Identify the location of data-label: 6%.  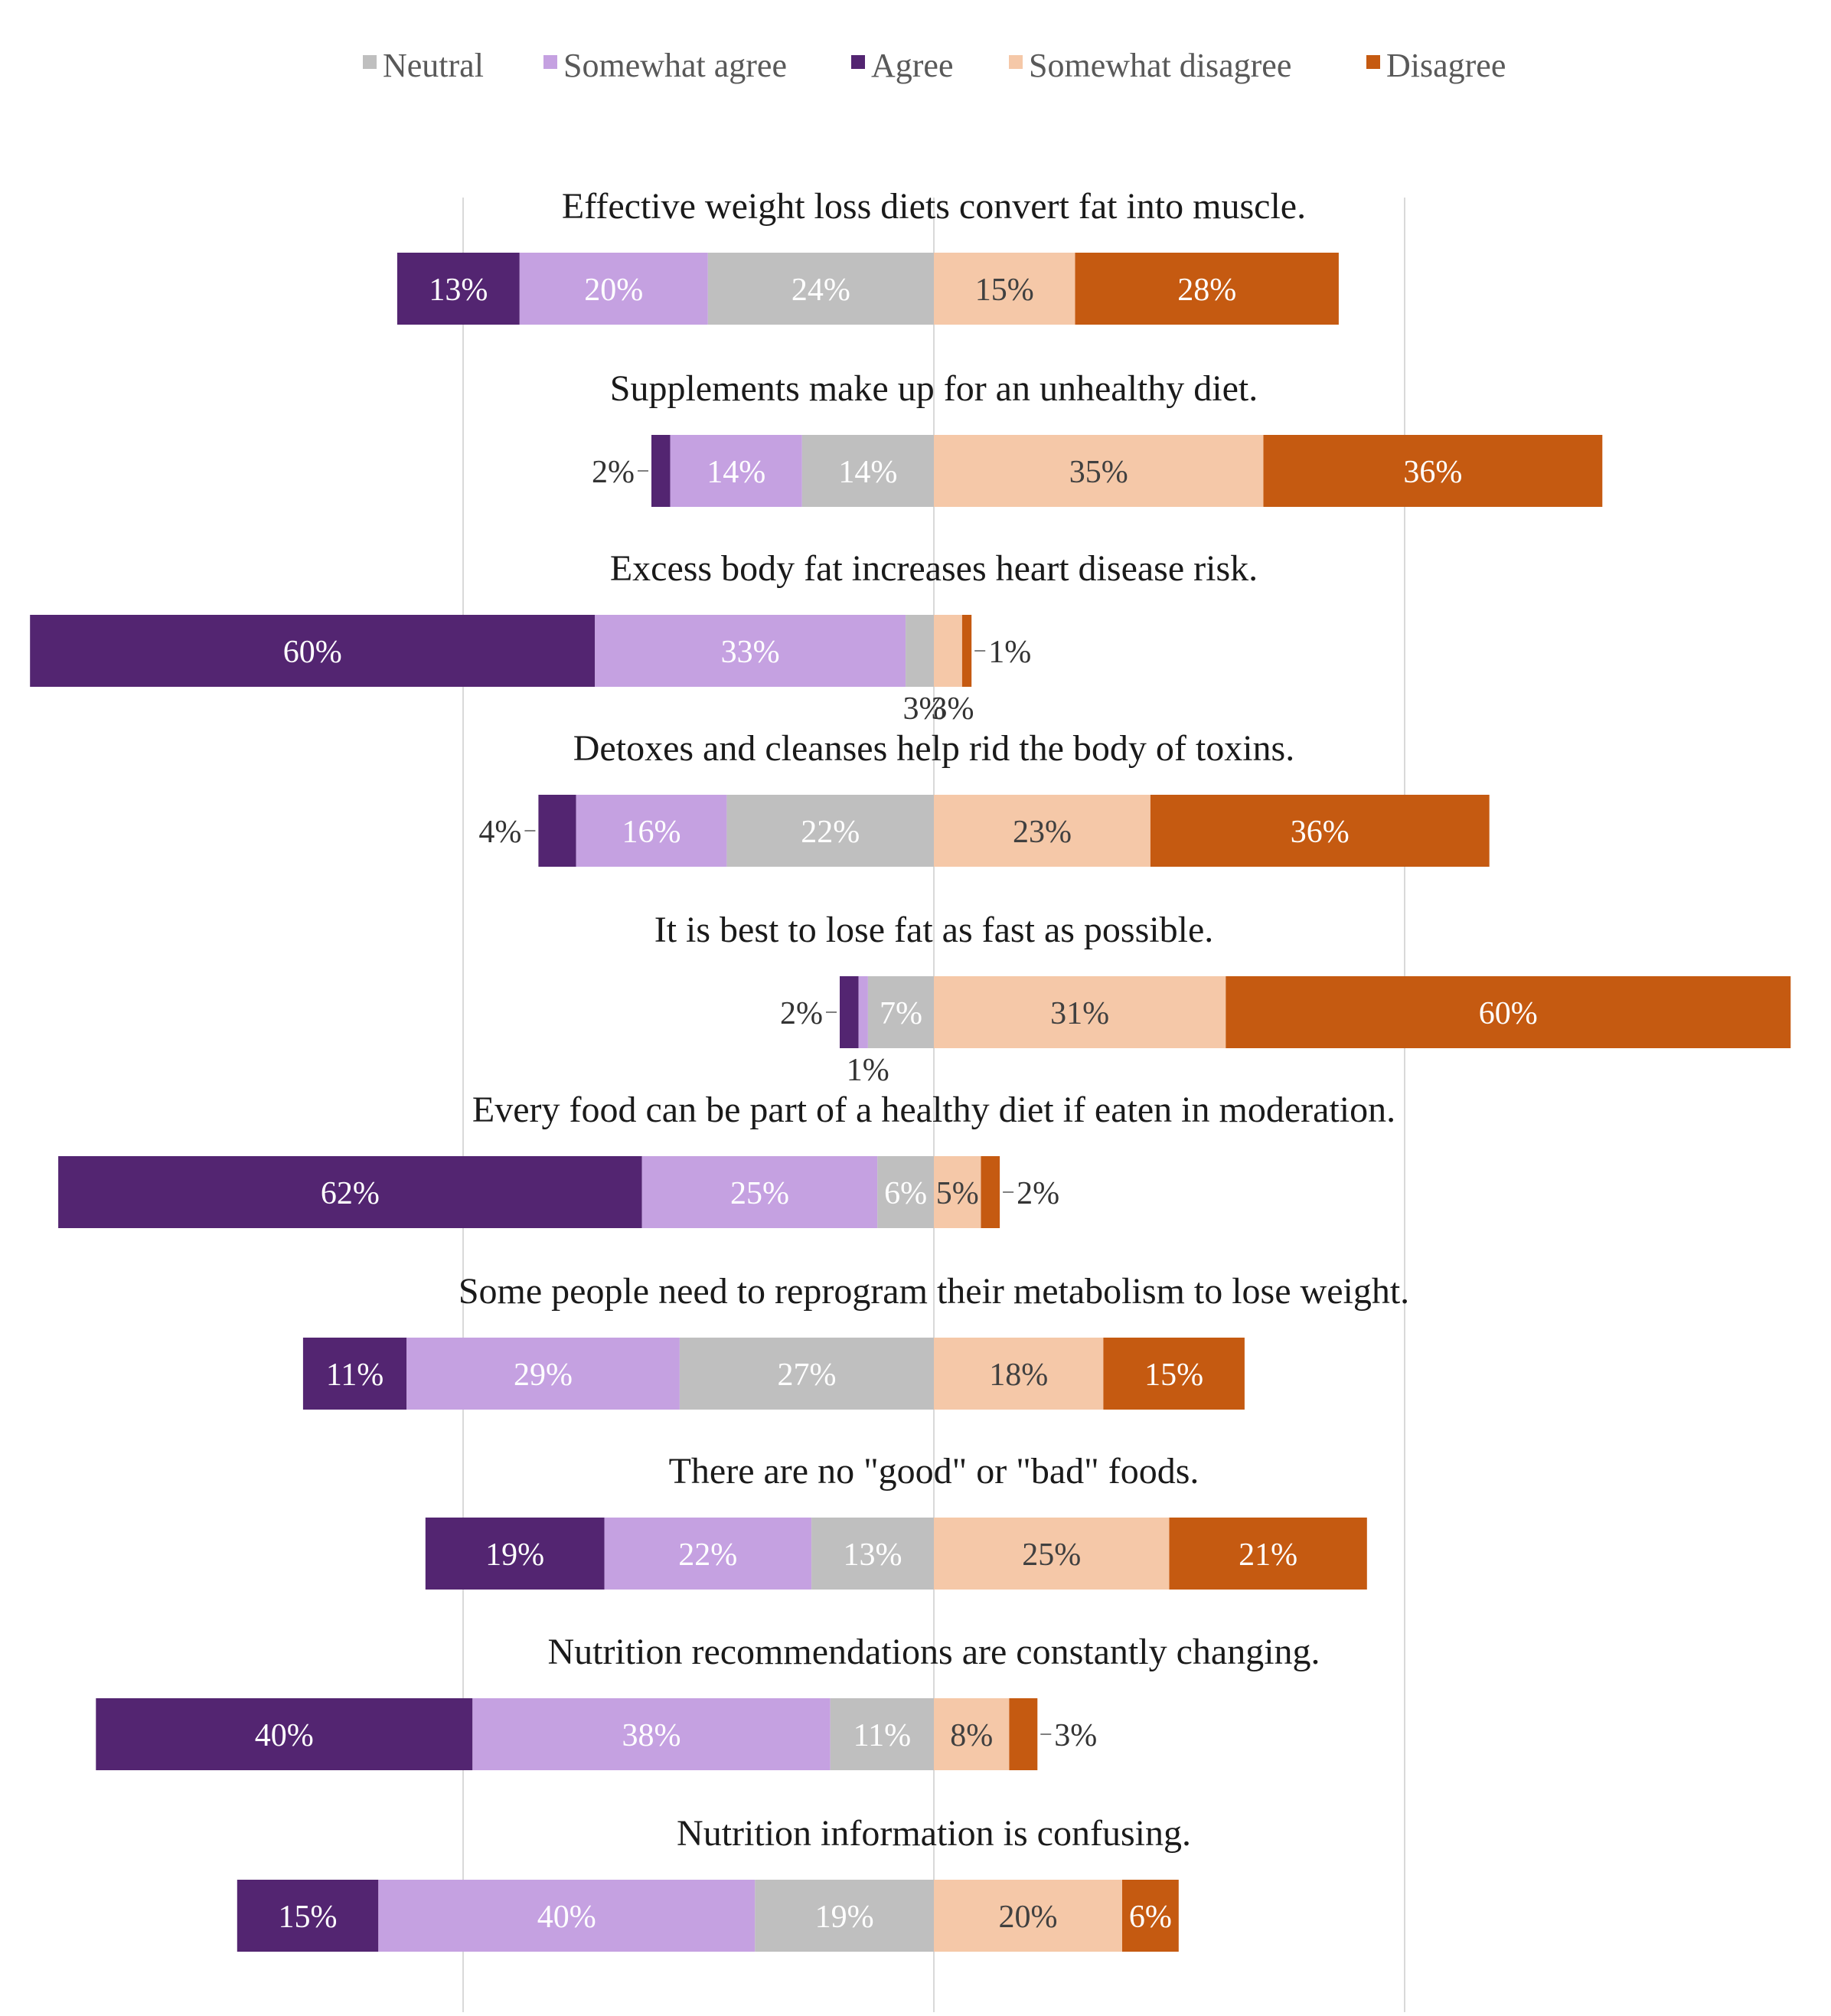
(1150, 1917).